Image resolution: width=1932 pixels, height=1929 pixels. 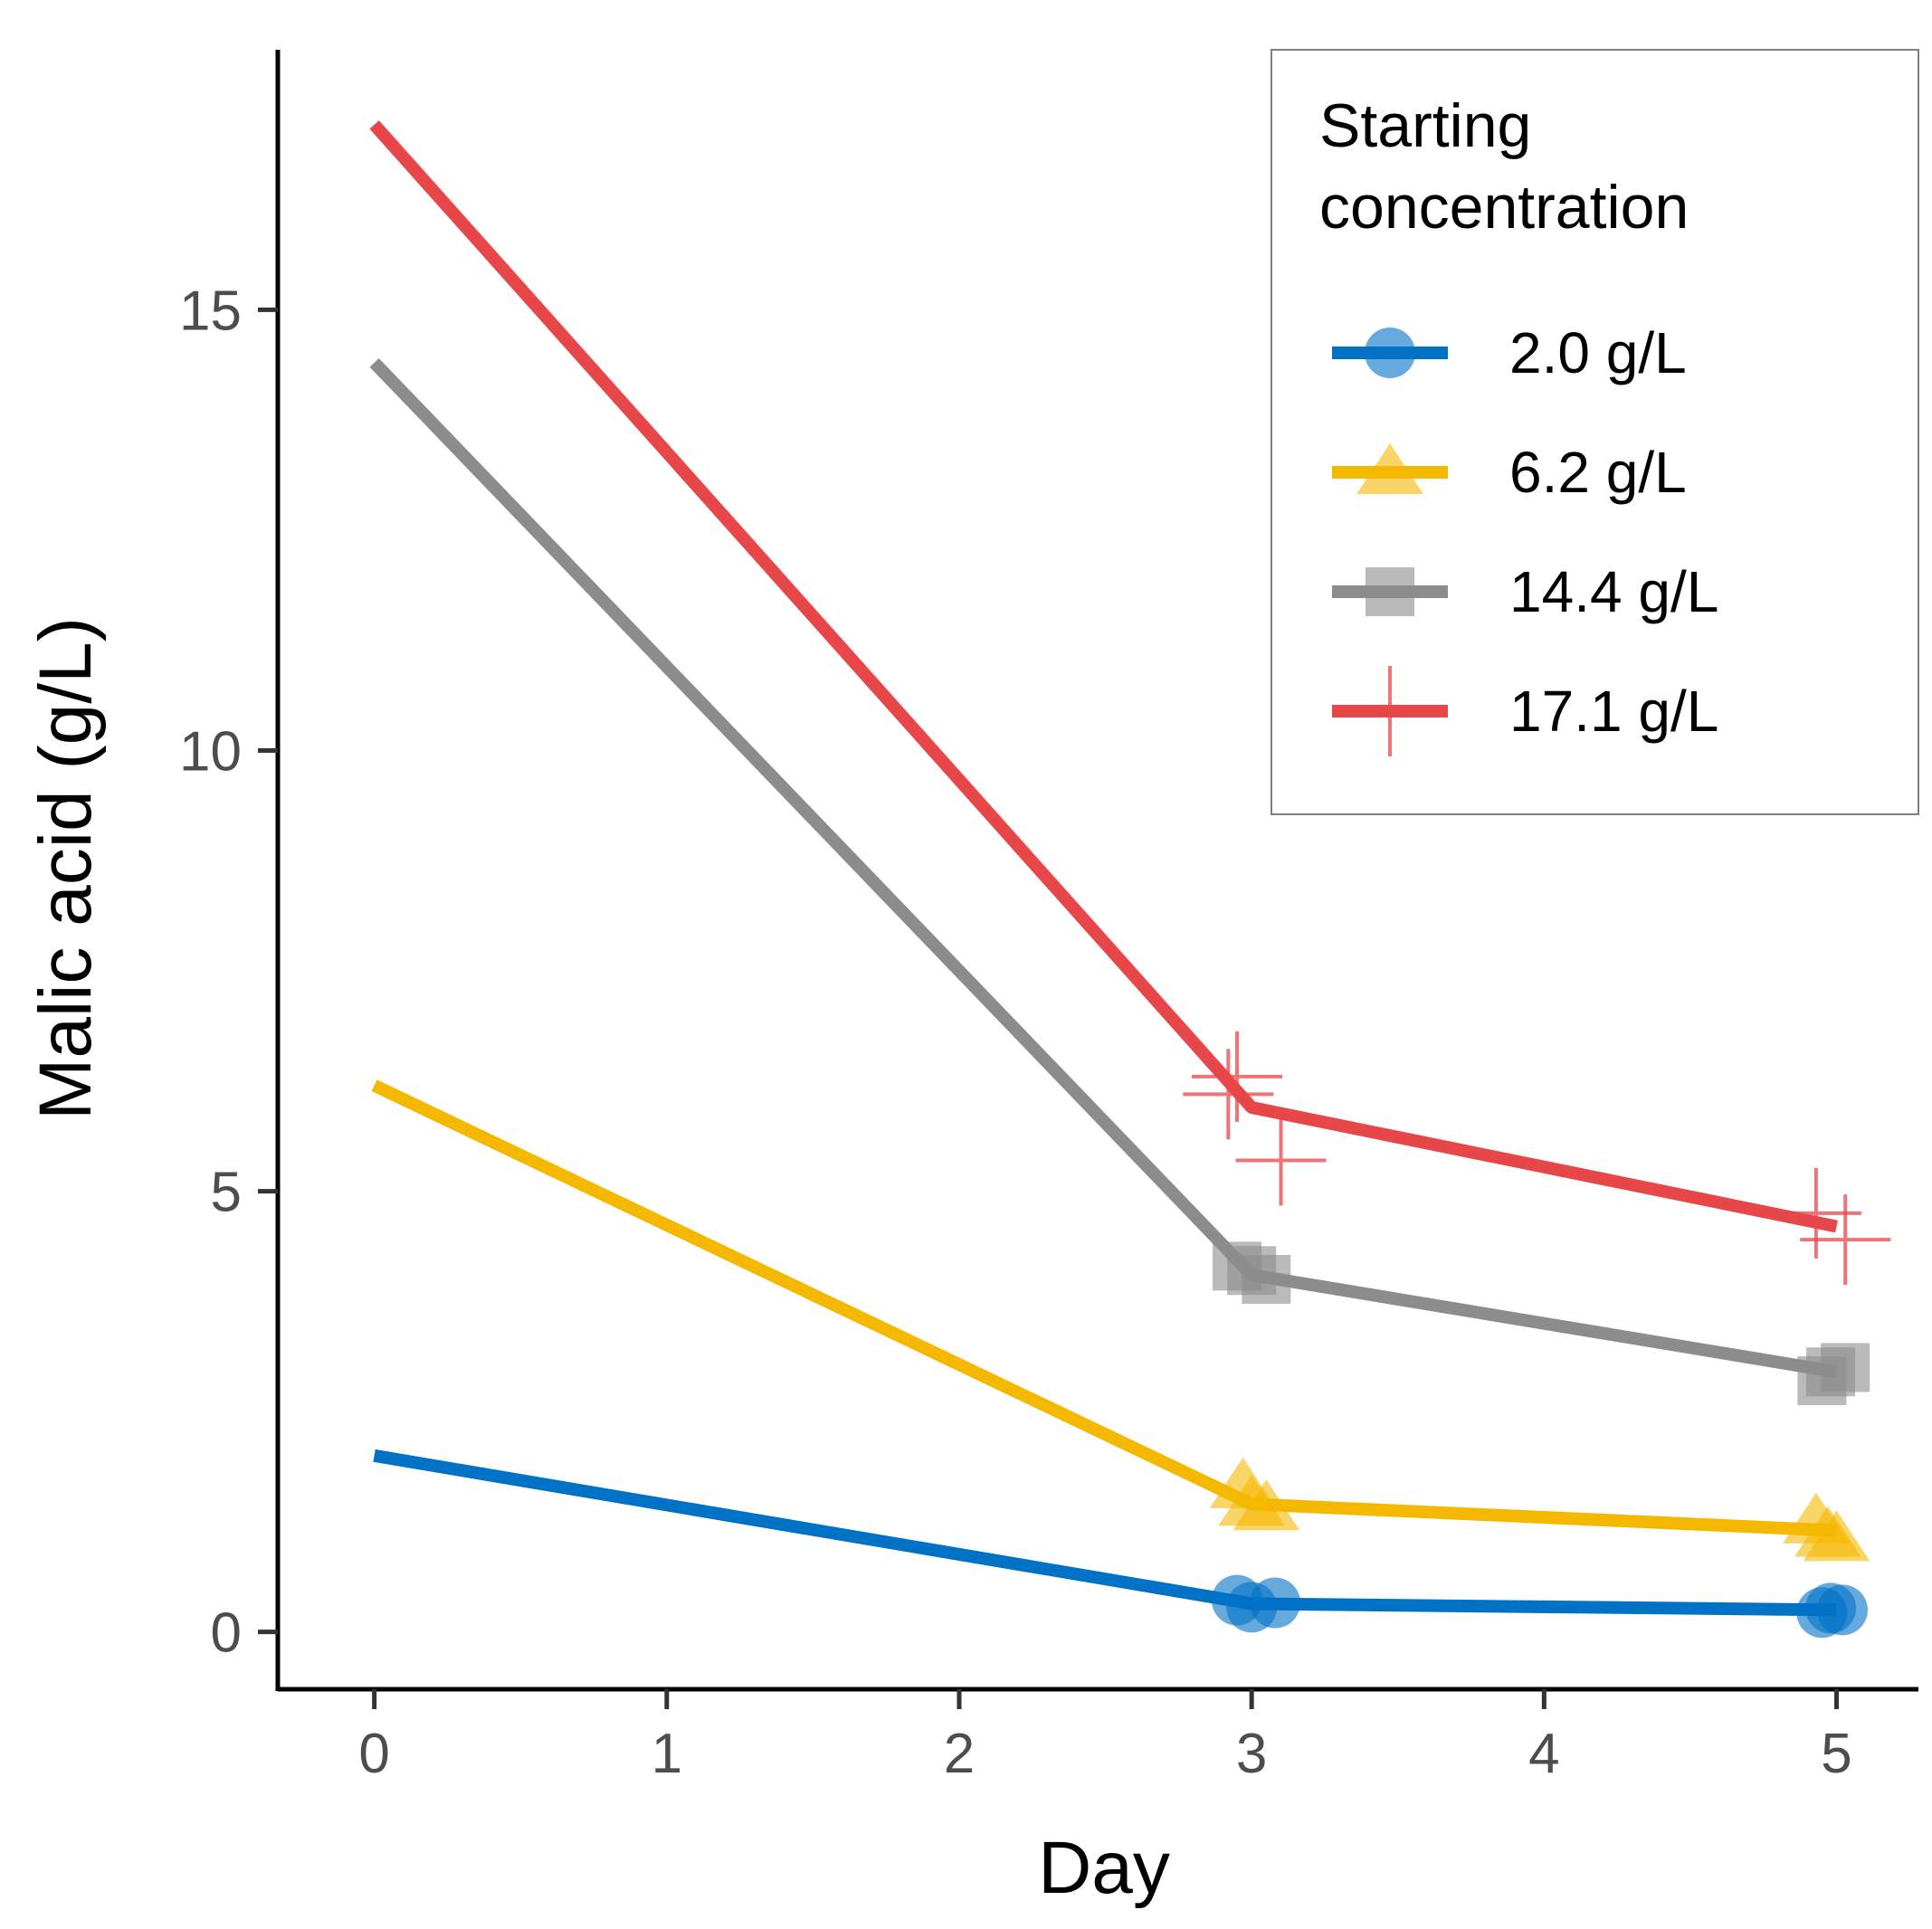 What do you see at coordinates (210, 751) in the screenshot?
I see `y-tick-label: 10` at bounding box center [210, 751].